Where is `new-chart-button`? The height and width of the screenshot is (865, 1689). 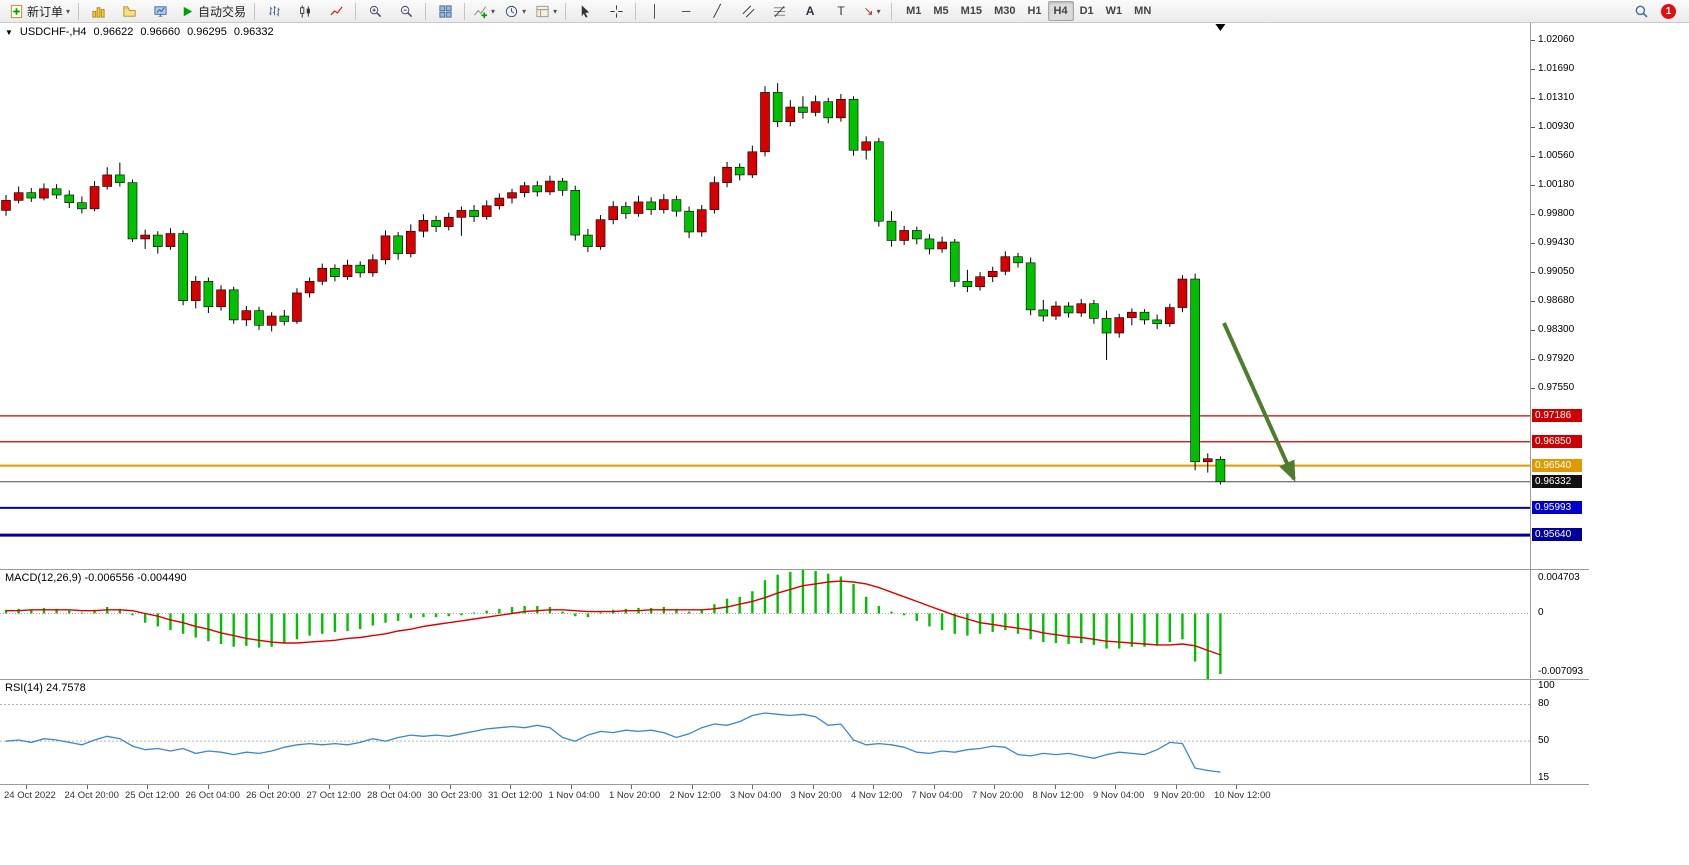 new-chart-button is located at coordinates (98, 11).